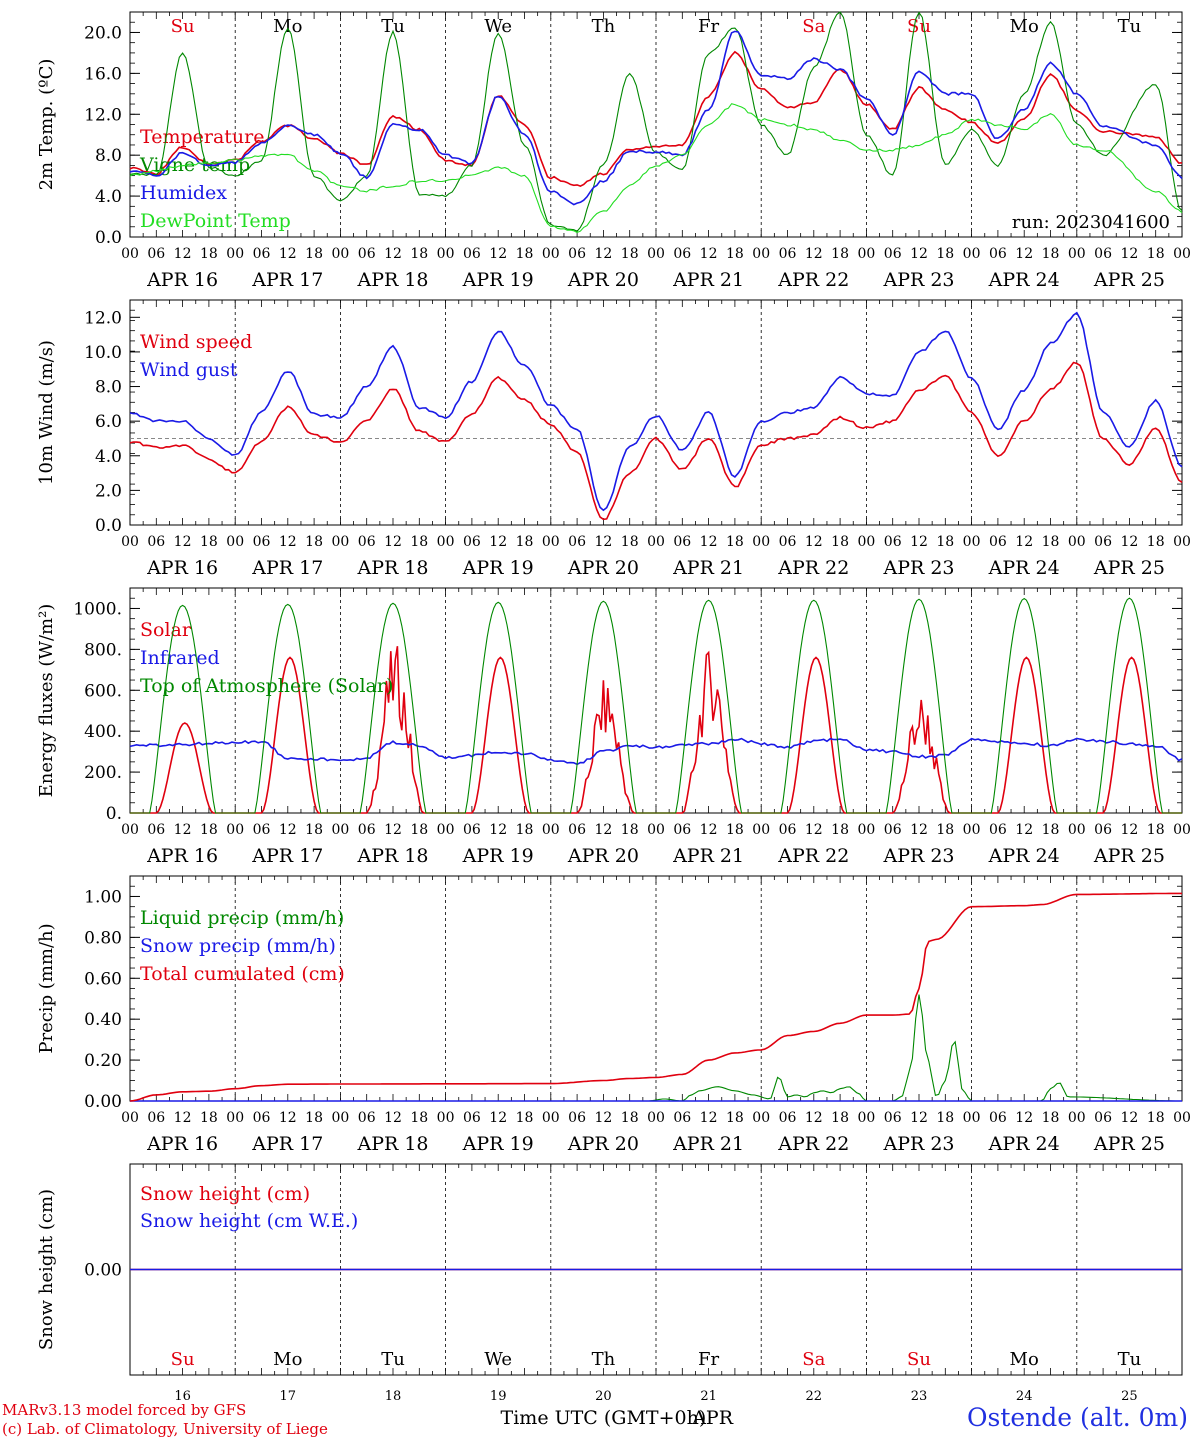 Image resolution: width=1194 pixels, height=1440 pixels. What do you see at coordinates (498, 1359) in the screenshot?
I see `weekday-label: We` at bounding box center [498, 1359].